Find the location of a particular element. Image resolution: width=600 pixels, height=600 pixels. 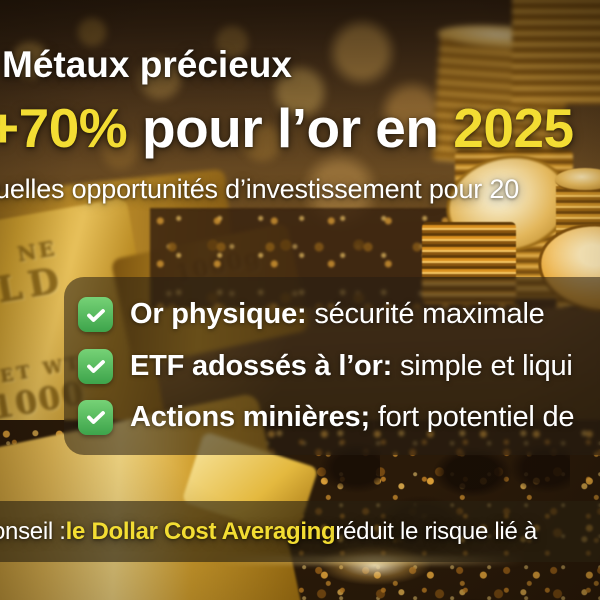

tip-prefix: onseil : is located at coordinates (33, 531).